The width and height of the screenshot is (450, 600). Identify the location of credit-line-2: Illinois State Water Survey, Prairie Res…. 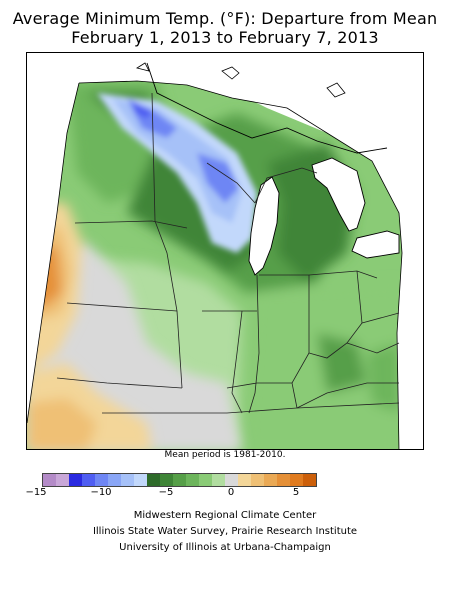
(225, 531).